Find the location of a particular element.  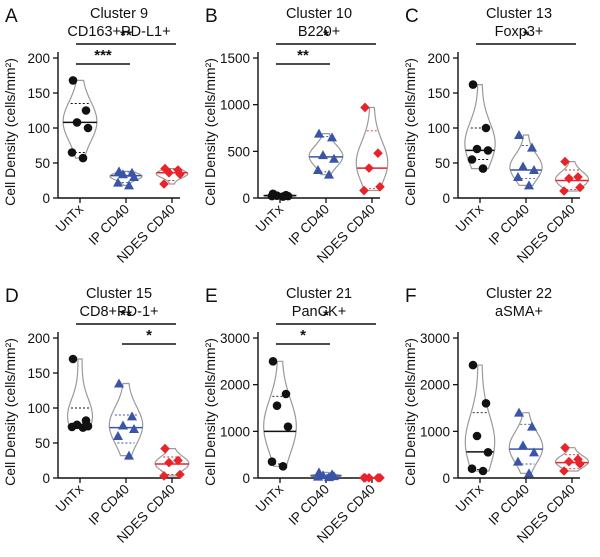

y-tick-label: 100 is located at coordinates (38, 408).